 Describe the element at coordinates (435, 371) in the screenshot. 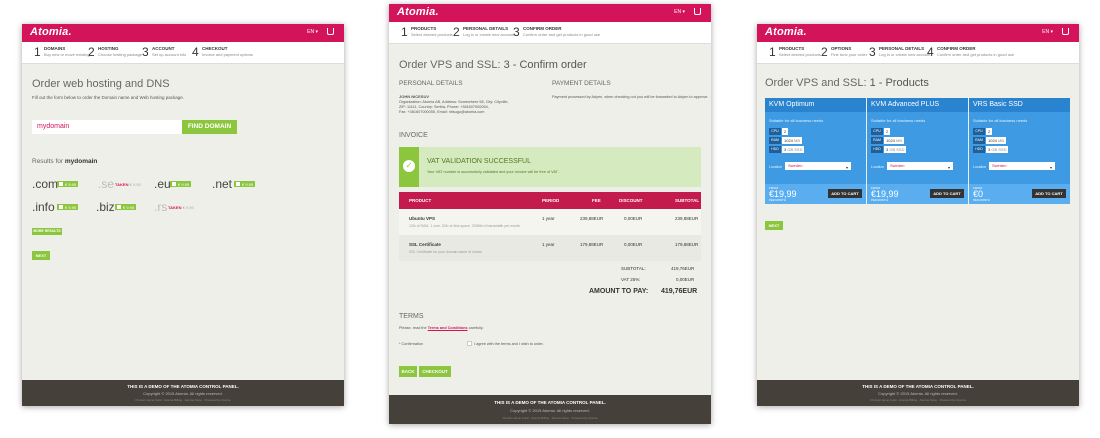

I see `checkout-button: CHECKOUT` at that location.